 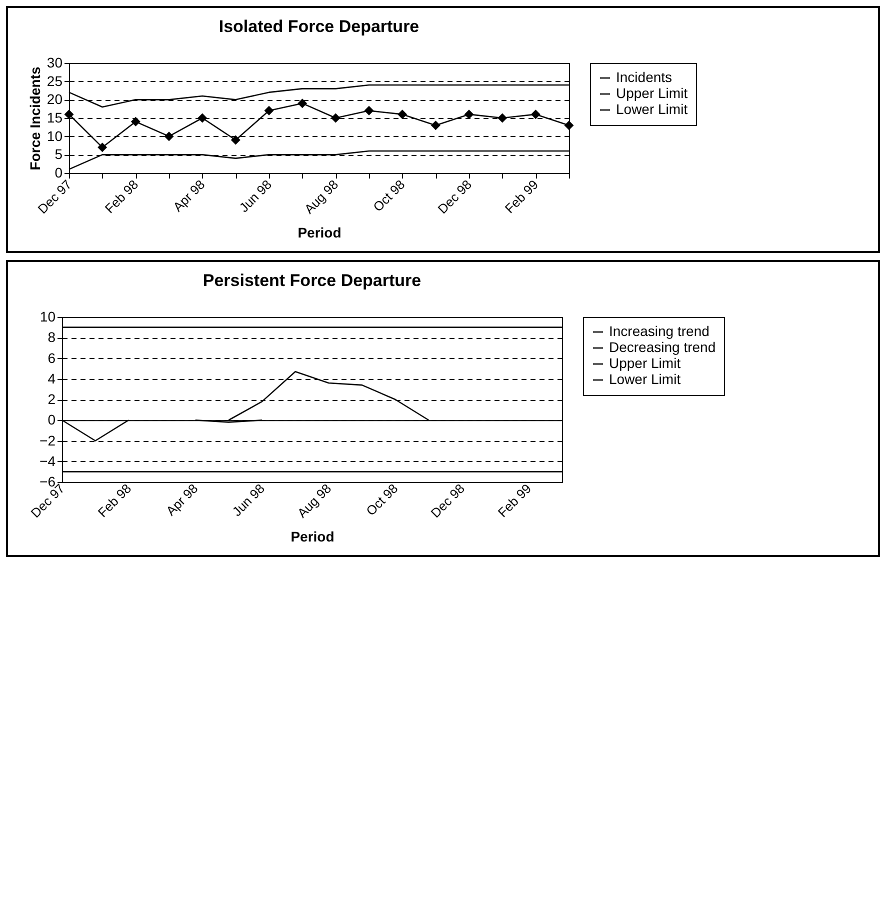 What do you see at coordinates (54, 80) in the screenshot?
I see `y-tick-label: 25` at bounding box center [54, 80].